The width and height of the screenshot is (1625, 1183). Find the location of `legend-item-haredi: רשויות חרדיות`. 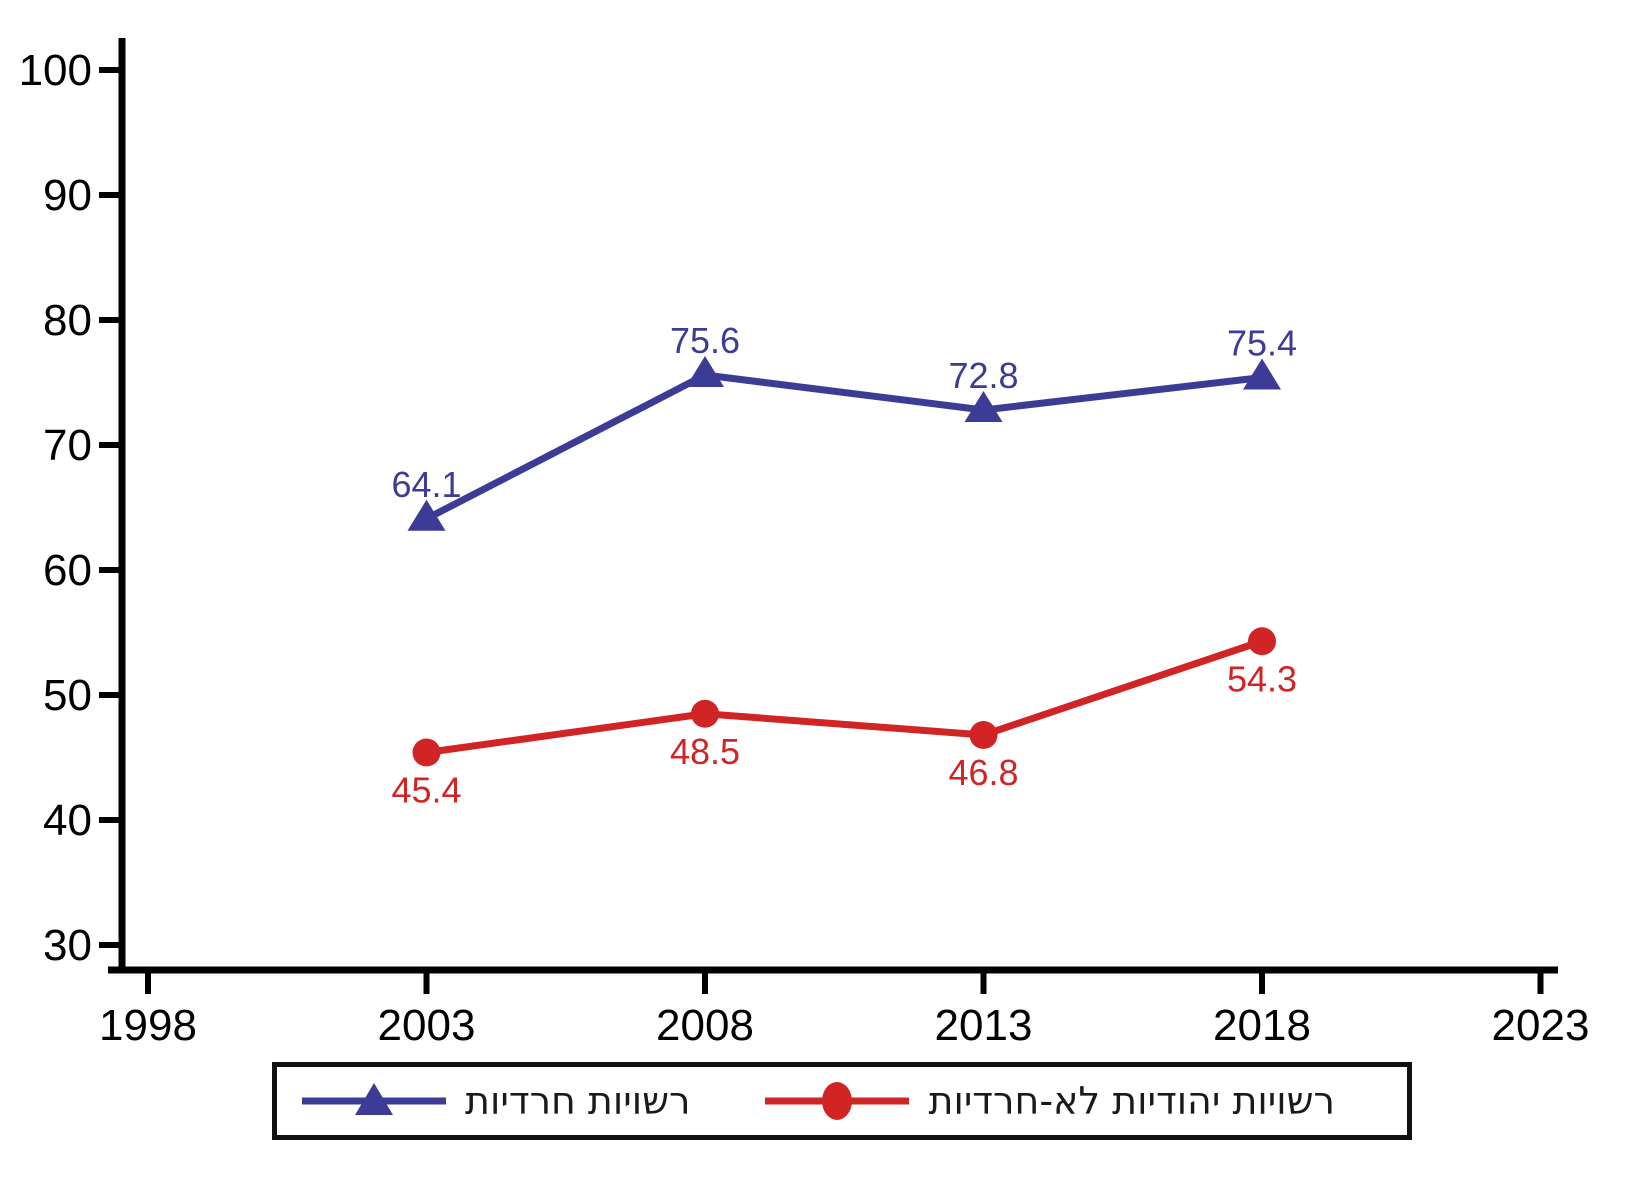

legend-item-haredi: רשויות חרדיות is located at coordinates (494, 1101).